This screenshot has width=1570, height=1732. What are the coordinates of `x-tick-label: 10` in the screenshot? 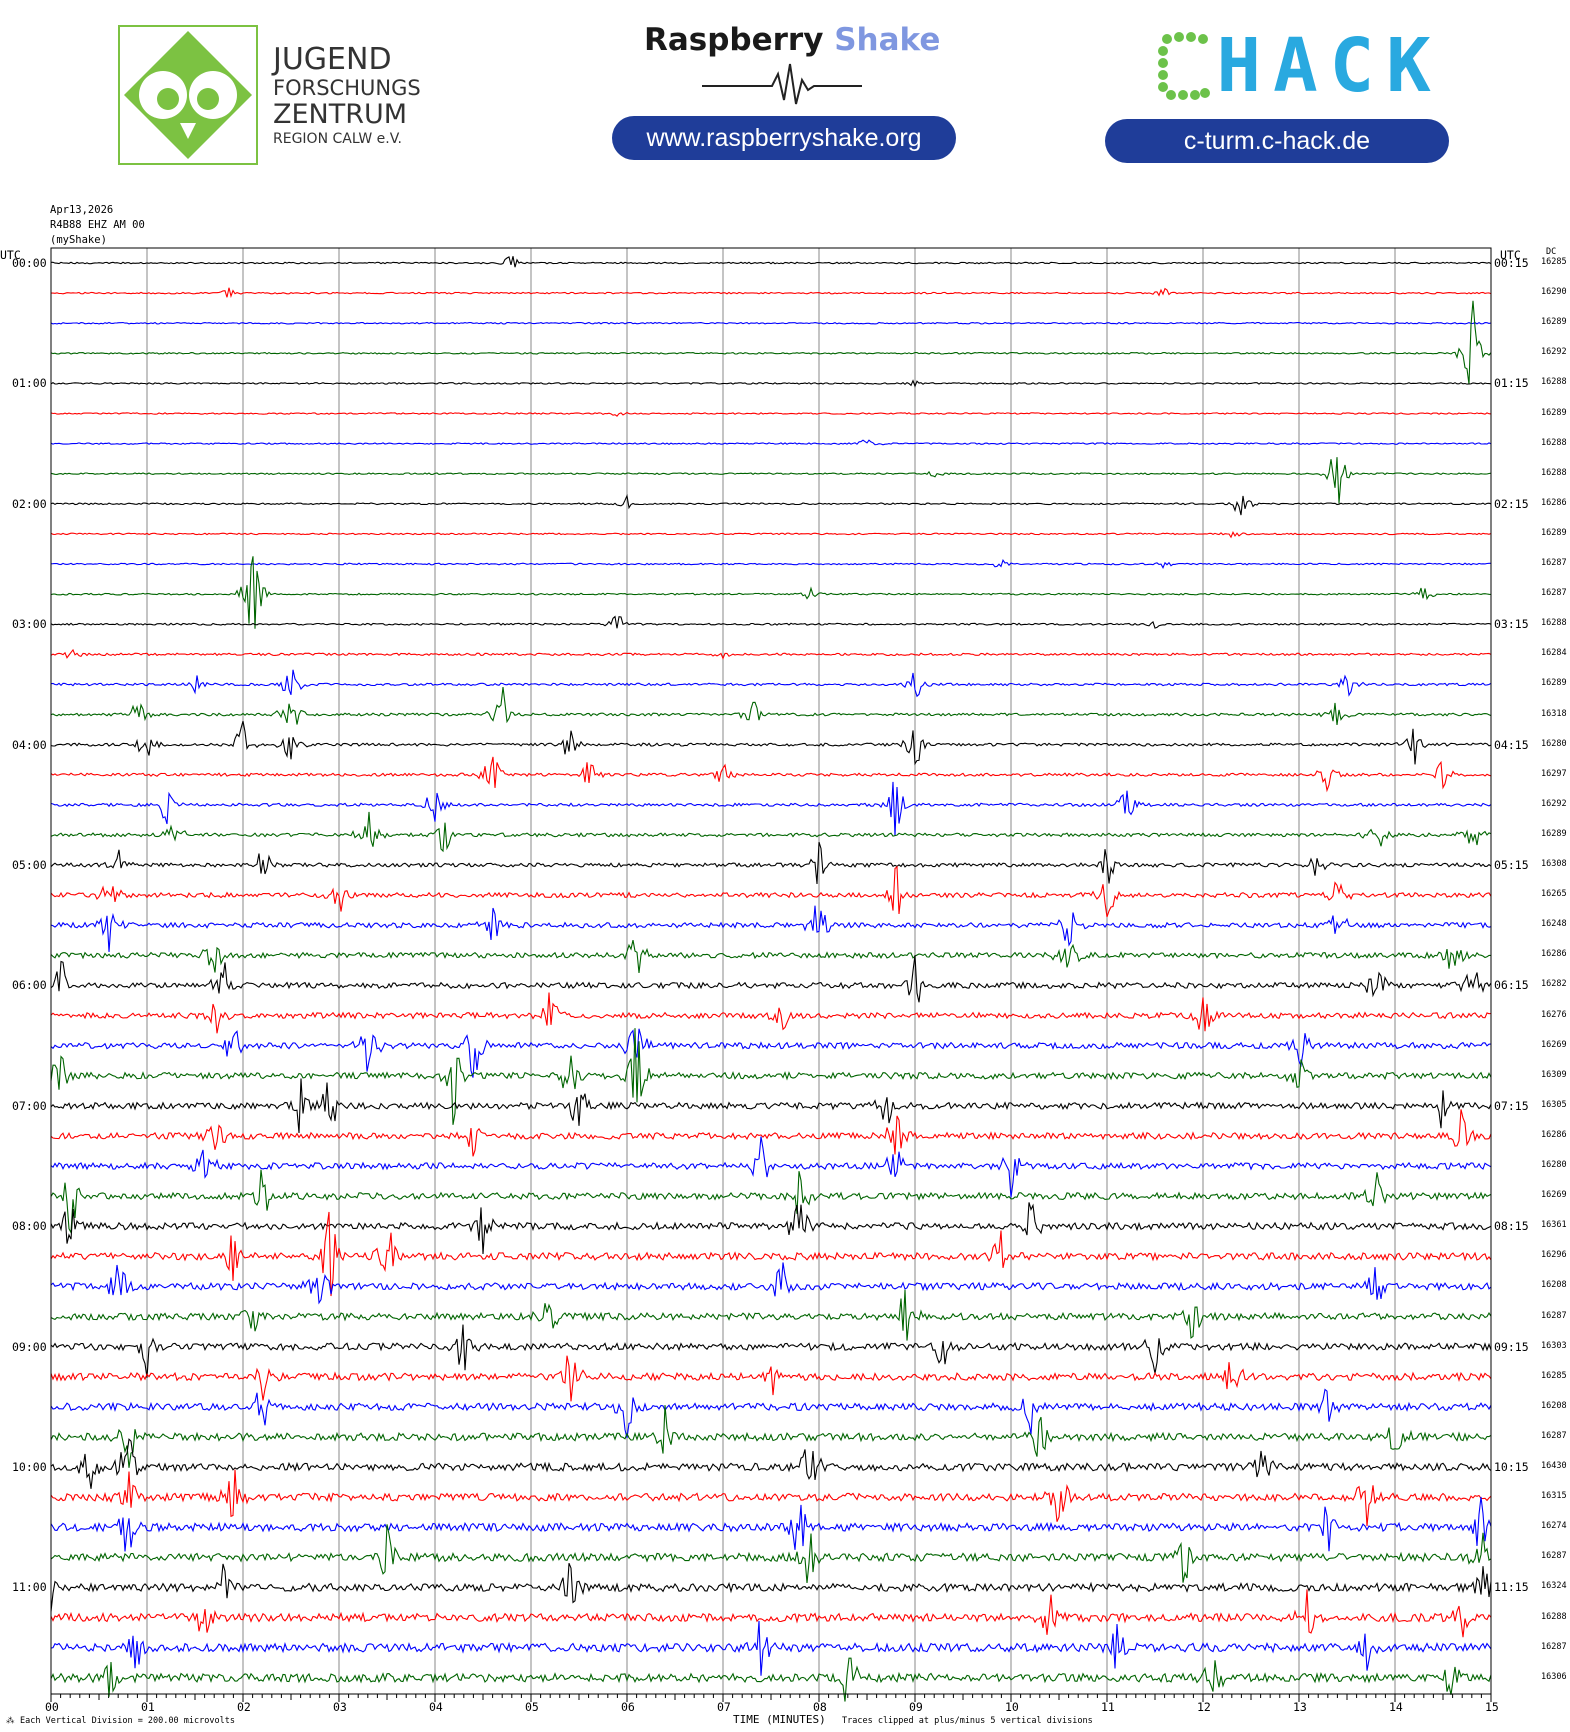 It's located at (1012, 1707).